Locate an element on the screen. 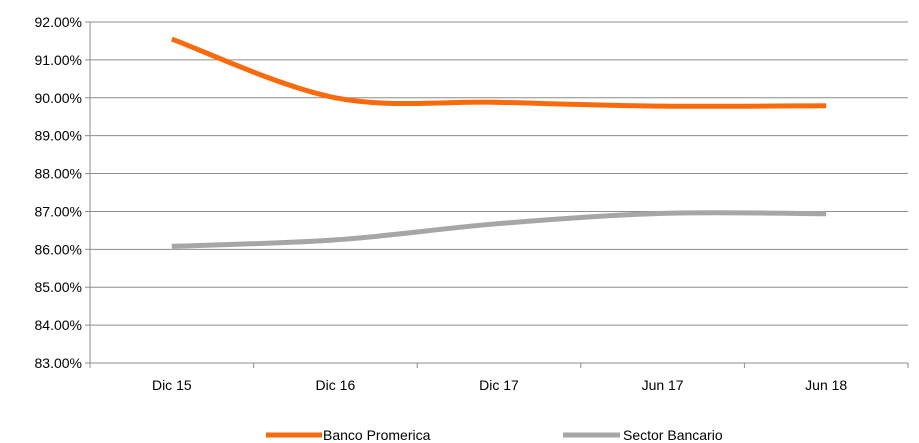 This screenshot has height=443, width=919. y-tick-label: 87.00% is located at coordinates (58, 211).